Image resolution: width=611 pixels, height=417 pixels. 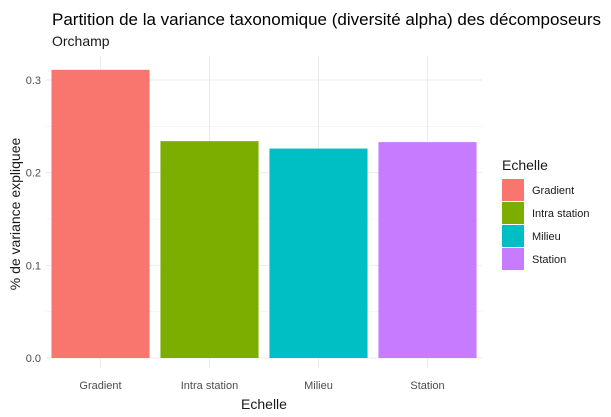 I want to click on chart-subtitle: Orchamp, so click(x=81, y=41).